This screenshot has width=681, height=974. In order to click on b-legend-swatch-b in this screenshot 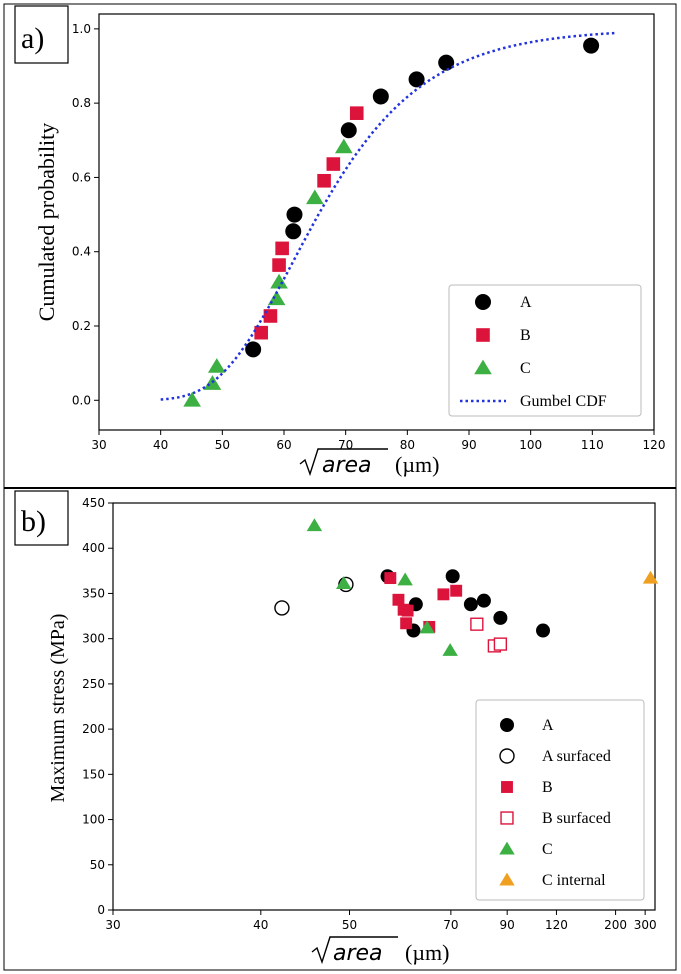, I will do `click(507, 787)`.